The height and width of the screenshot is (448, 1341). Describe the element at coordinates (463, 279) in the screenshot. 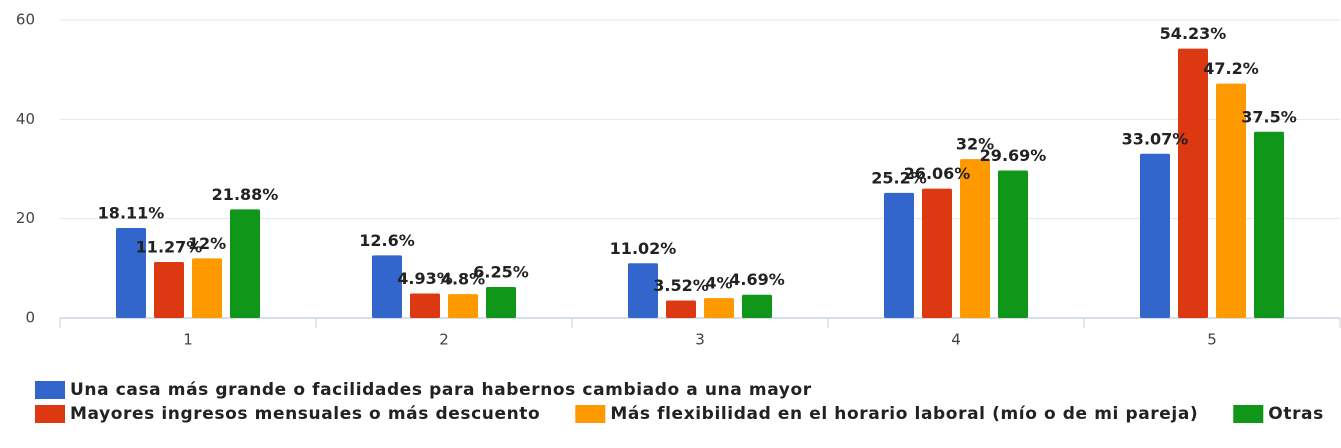

I see `value-label: 4.8%` at that location.